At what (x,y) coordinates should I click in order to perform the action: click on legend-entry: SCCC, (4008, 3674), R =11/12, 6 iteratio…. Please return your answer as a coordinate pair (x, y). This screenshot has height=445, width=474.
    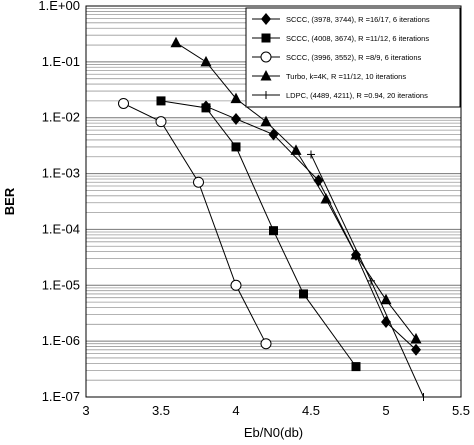
    Looking at the image, I should click on (340, 38).